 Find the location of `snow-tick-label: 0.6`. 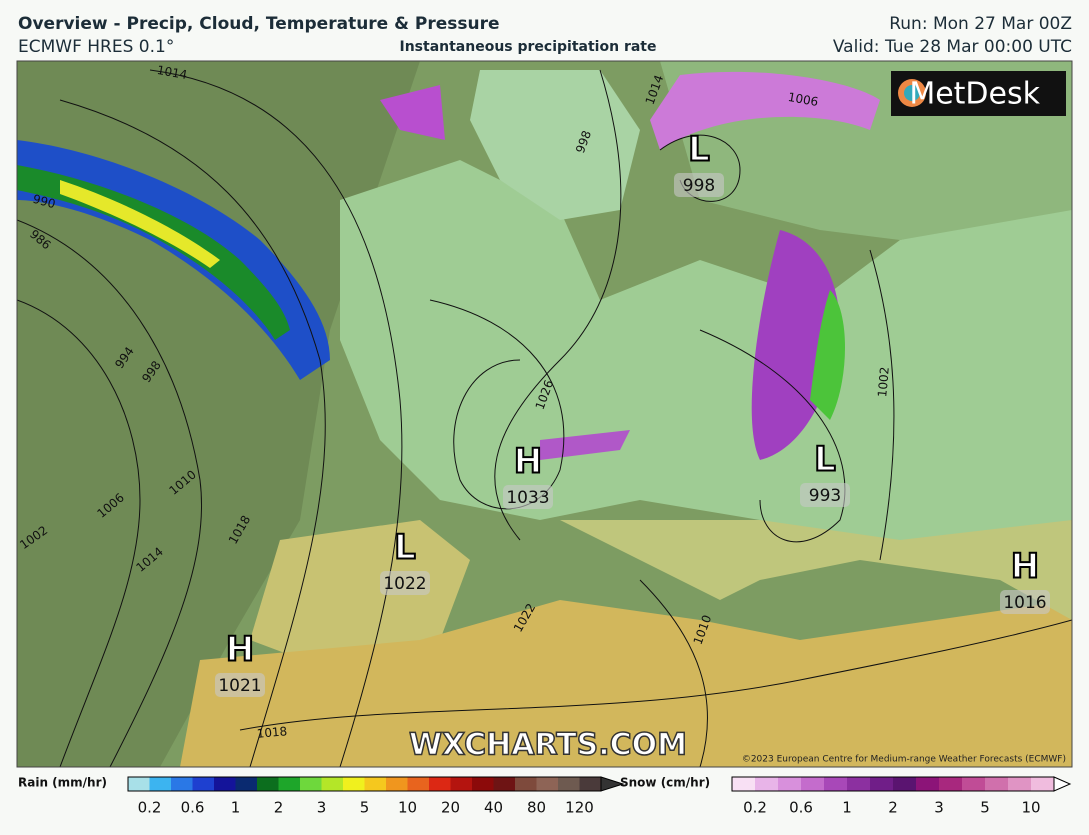

snow-tick-label: 0.6 is located at coordinates (801, 808).